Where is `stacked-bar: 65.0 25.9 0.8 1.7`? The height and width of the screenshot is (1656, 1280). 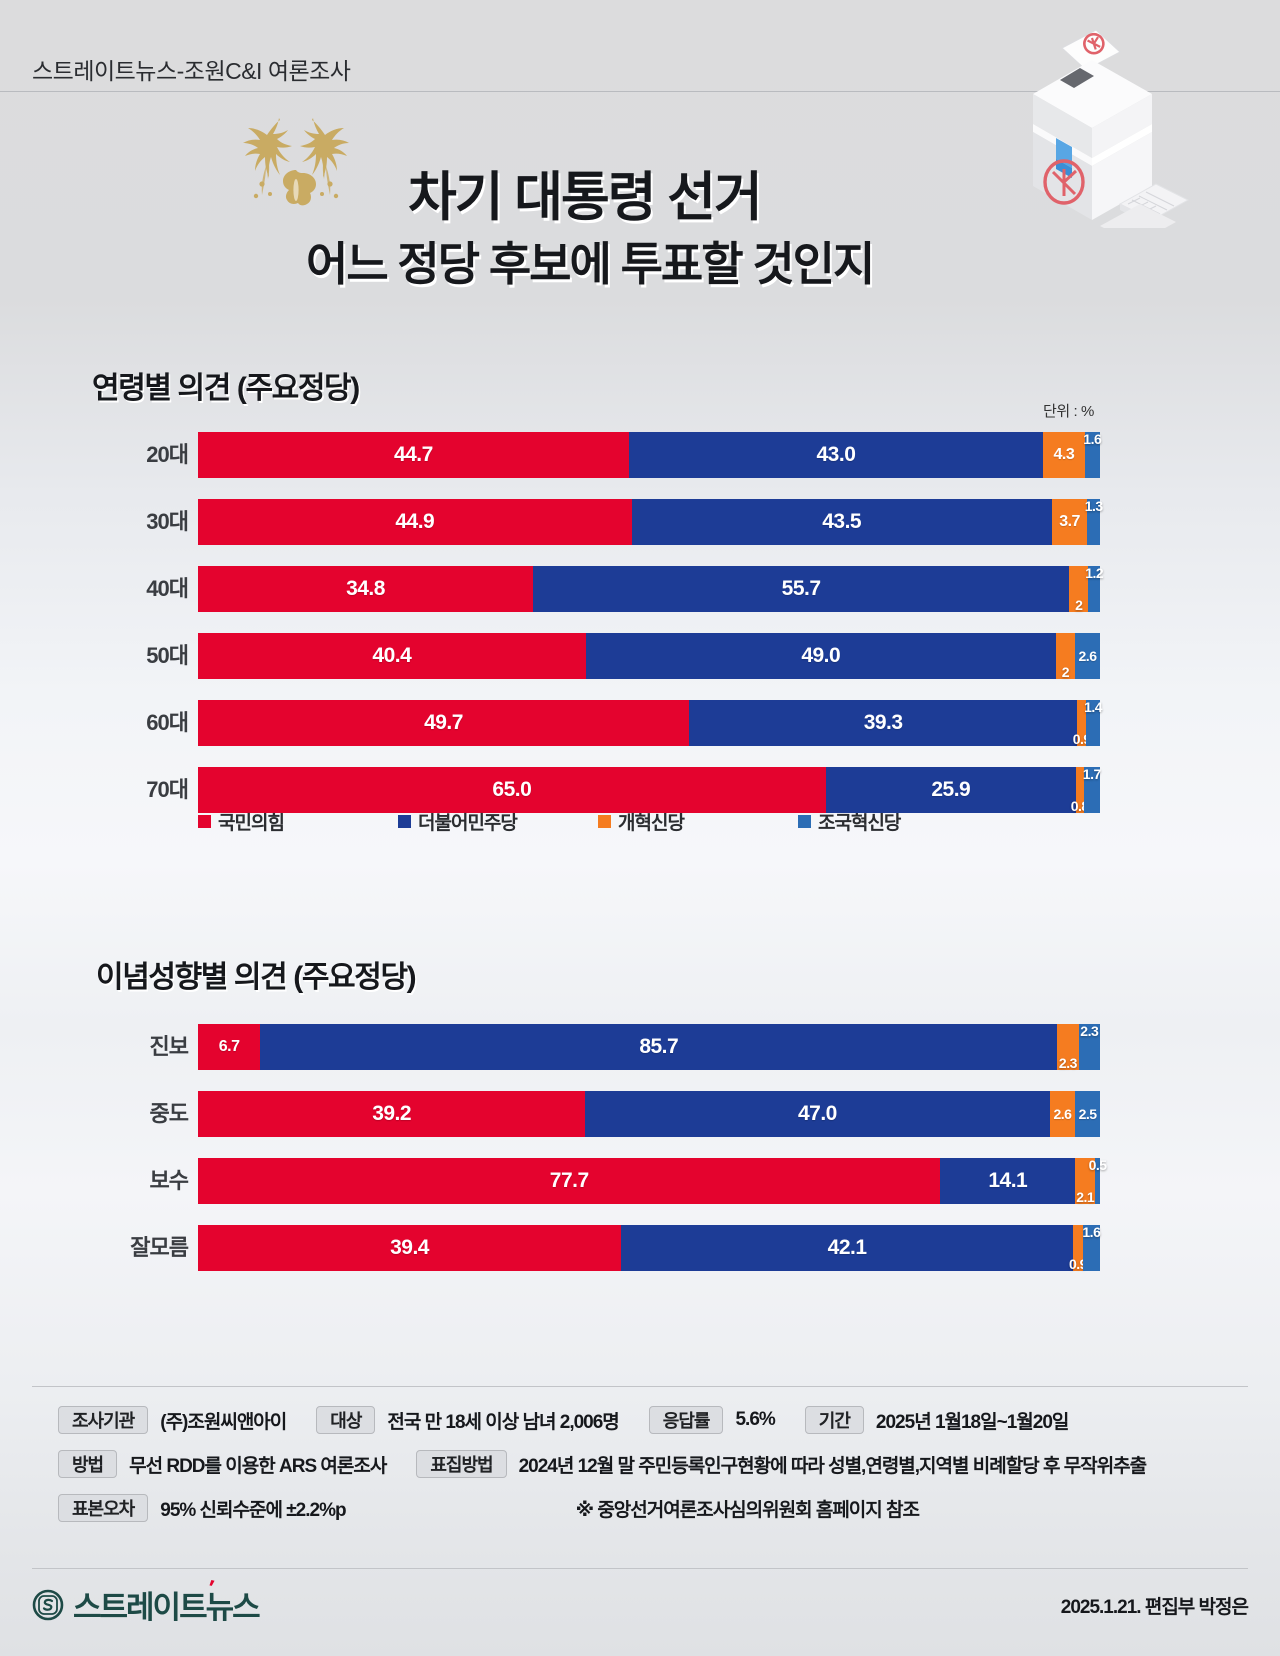
stacked-bar: 65.0 25.9 0.8 1.7 is located at coordinates (649, 790).